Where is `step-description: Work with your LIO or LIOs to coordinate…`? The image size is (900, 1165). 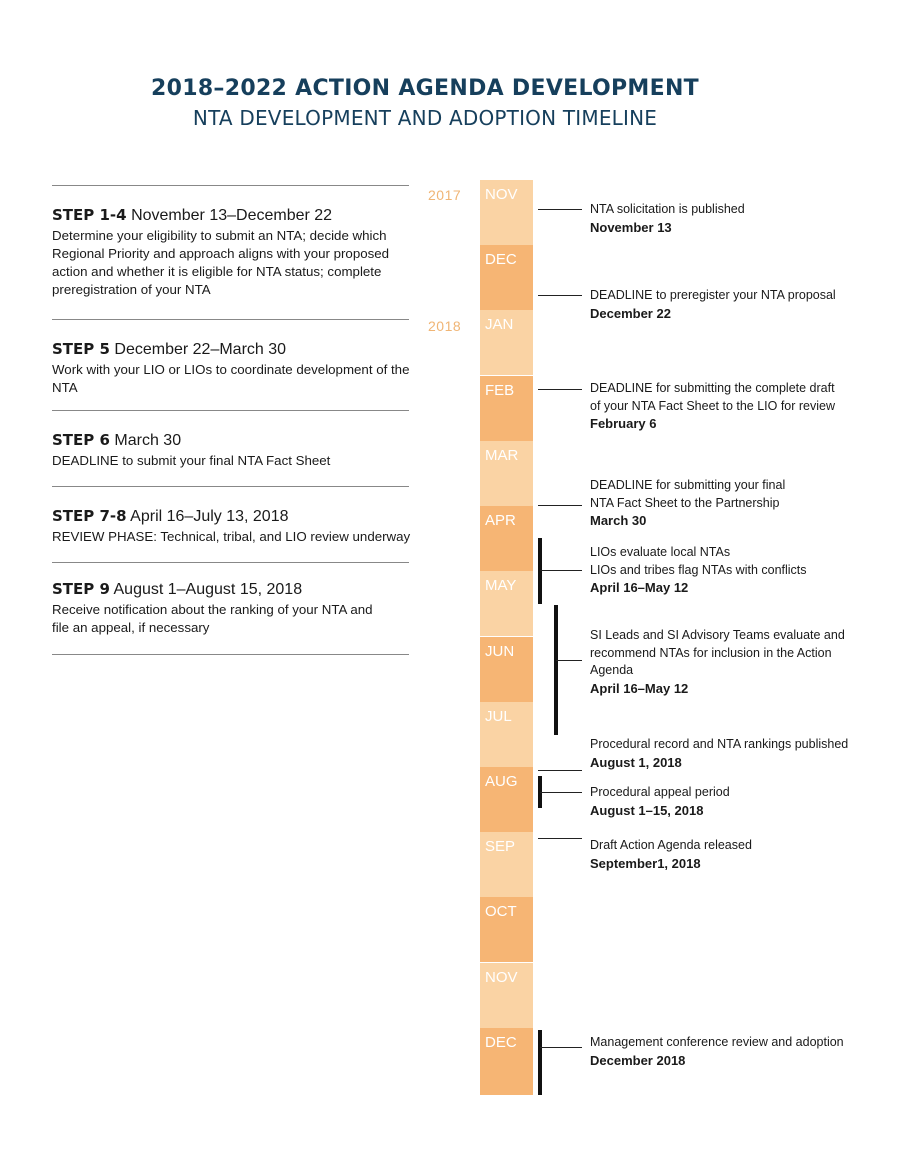 step-description: Work with your LIO or LIOs to coordinate… is located at coordinates (231, 378).